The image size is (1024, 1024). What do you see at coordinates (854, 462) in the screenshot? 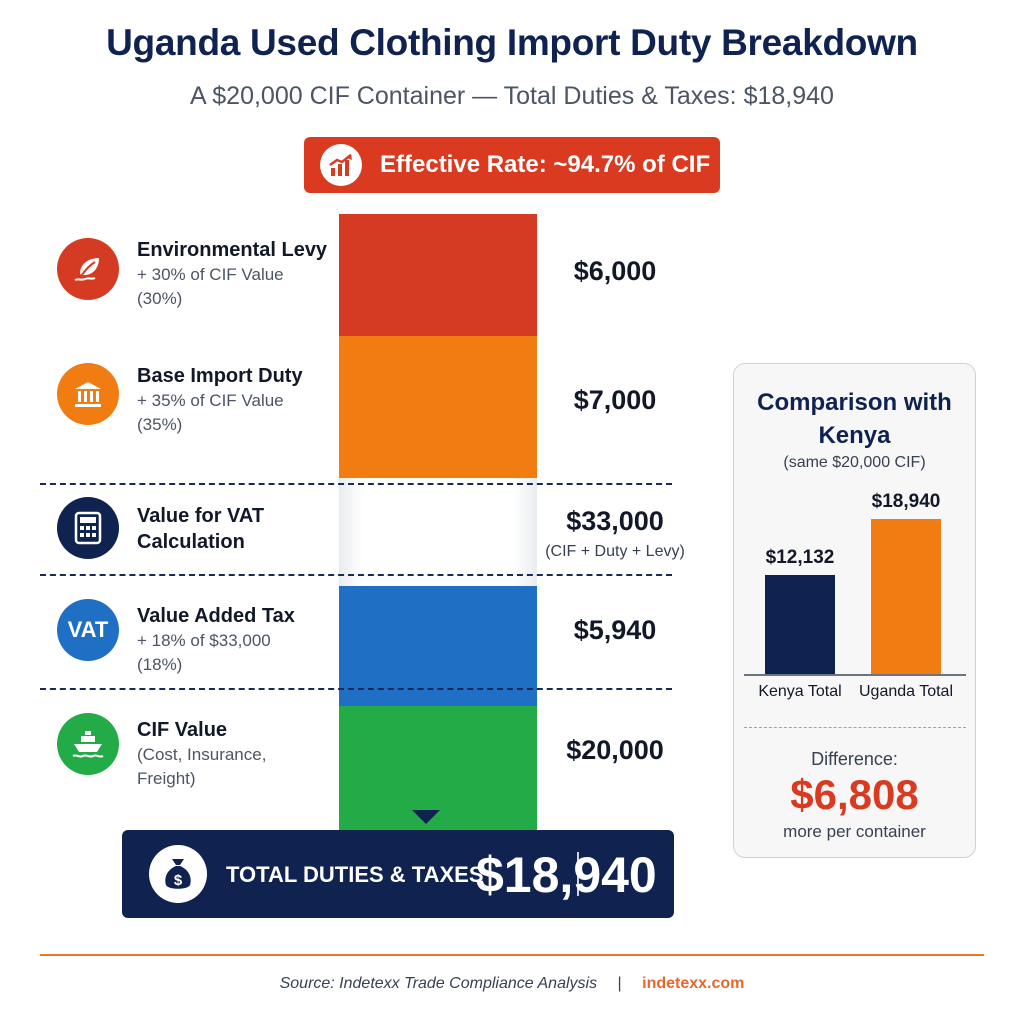
I see `comparison-note: (same $20,000 CIF)` at bounding box center [854, 462].